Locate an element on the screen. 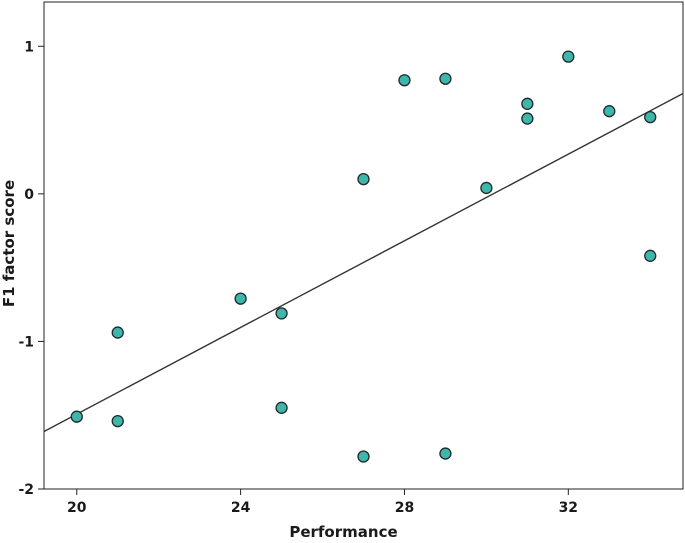 Image resolution: width=685 pixels, height=543 pixels. y-tick-label: 0 is located at coordinates (29, 195).